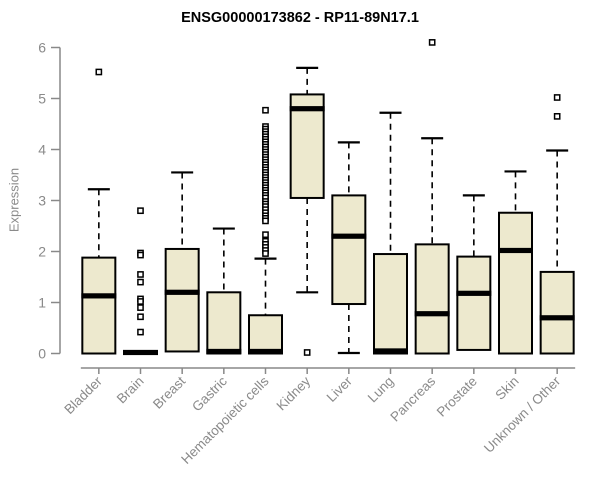 The height and width of the screenshot is (500, 600). Describe the element at coordinates (307, 211) in the screenshot. I see `box-group-kidney` at that location.